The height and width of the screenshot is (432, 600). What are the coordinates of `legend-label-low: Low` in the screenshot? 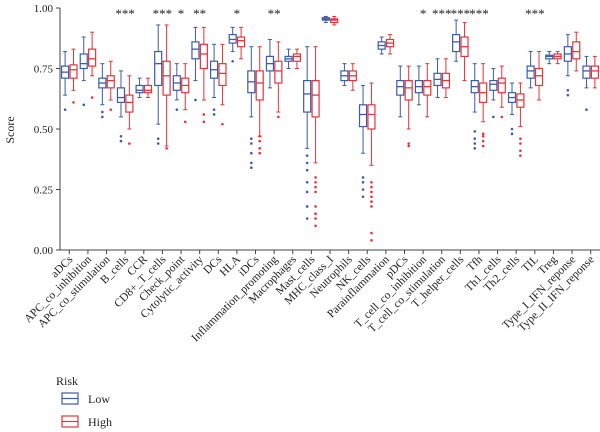 It's located at (99, 399).